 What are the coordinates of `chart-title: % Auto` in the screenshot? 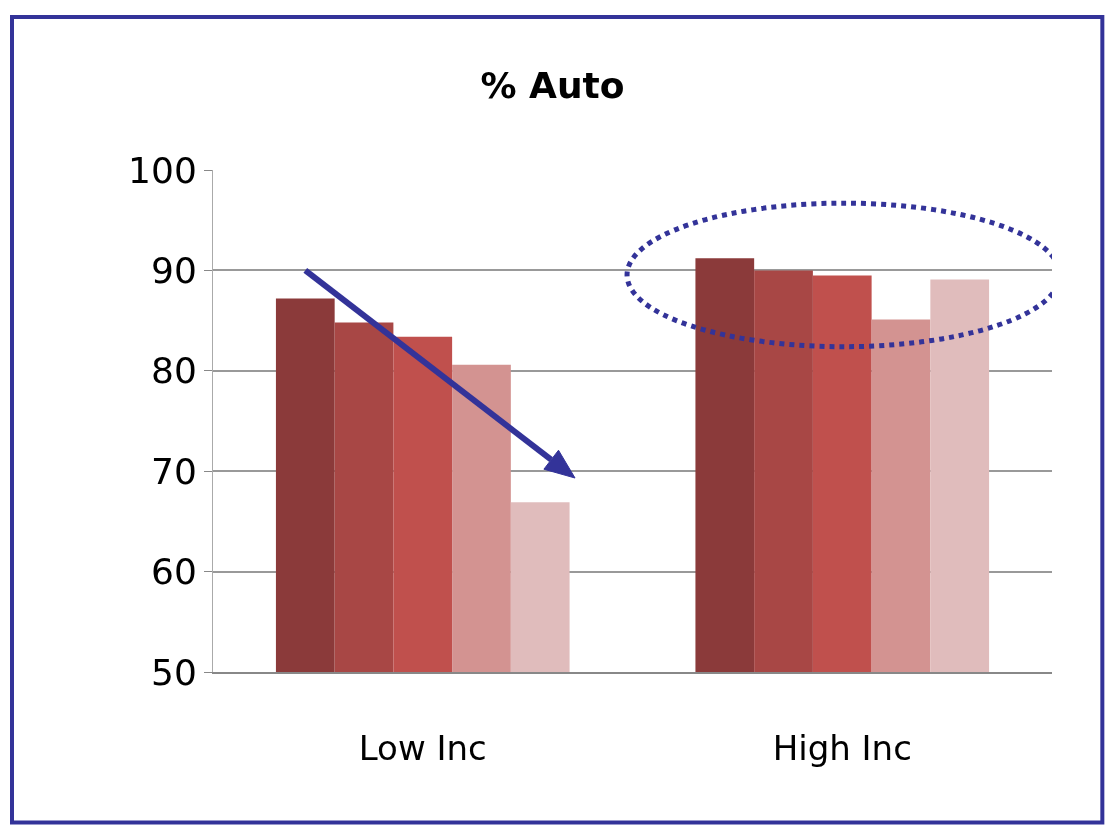 It's located at (552, 85).